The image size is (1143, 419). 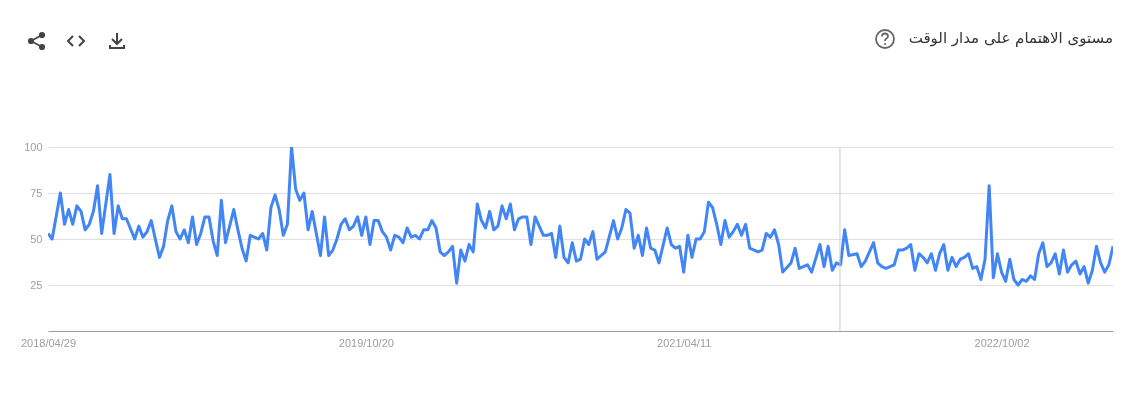 I want to click on y-tick-label: 50, so click(x=36, y=238).